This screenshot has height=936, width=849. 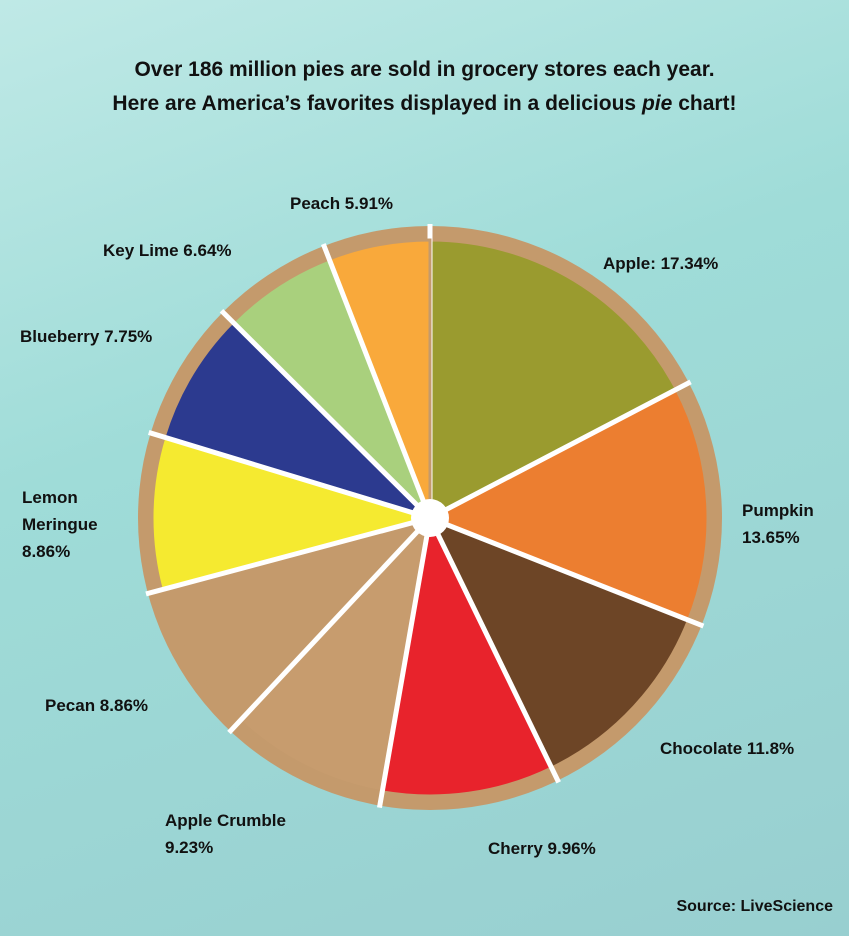 What do you see at coordinates (657, 103) in the screenshot?
I see `subtitle-text: pie` at bounding box center [657, 103].